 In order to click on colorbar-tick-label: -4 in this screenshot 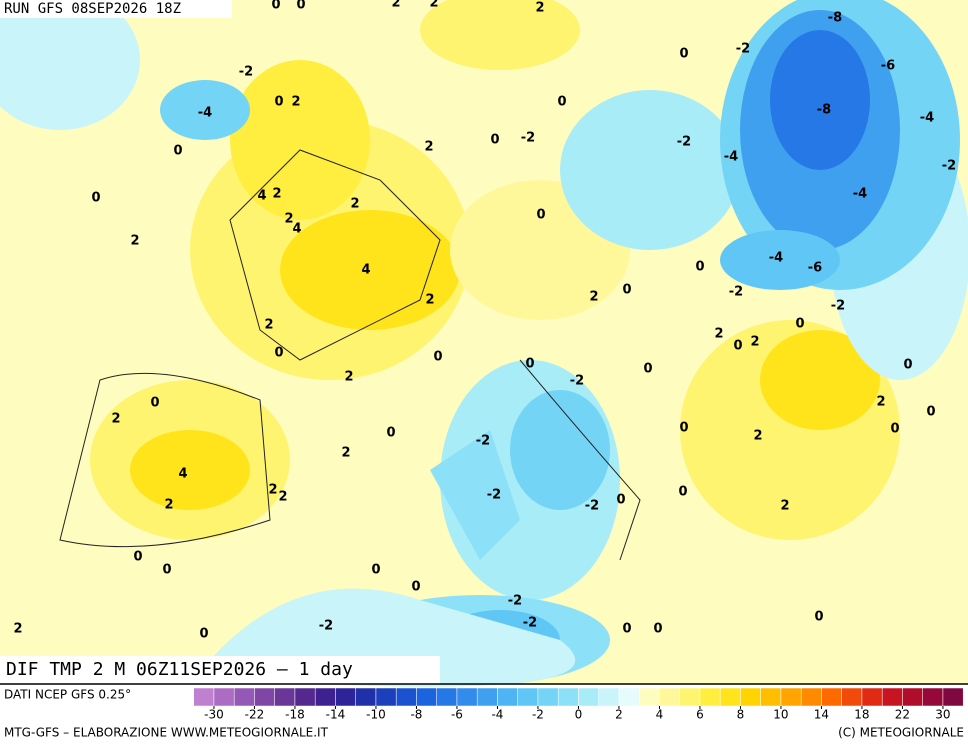, I will do `click(497, 715)`.